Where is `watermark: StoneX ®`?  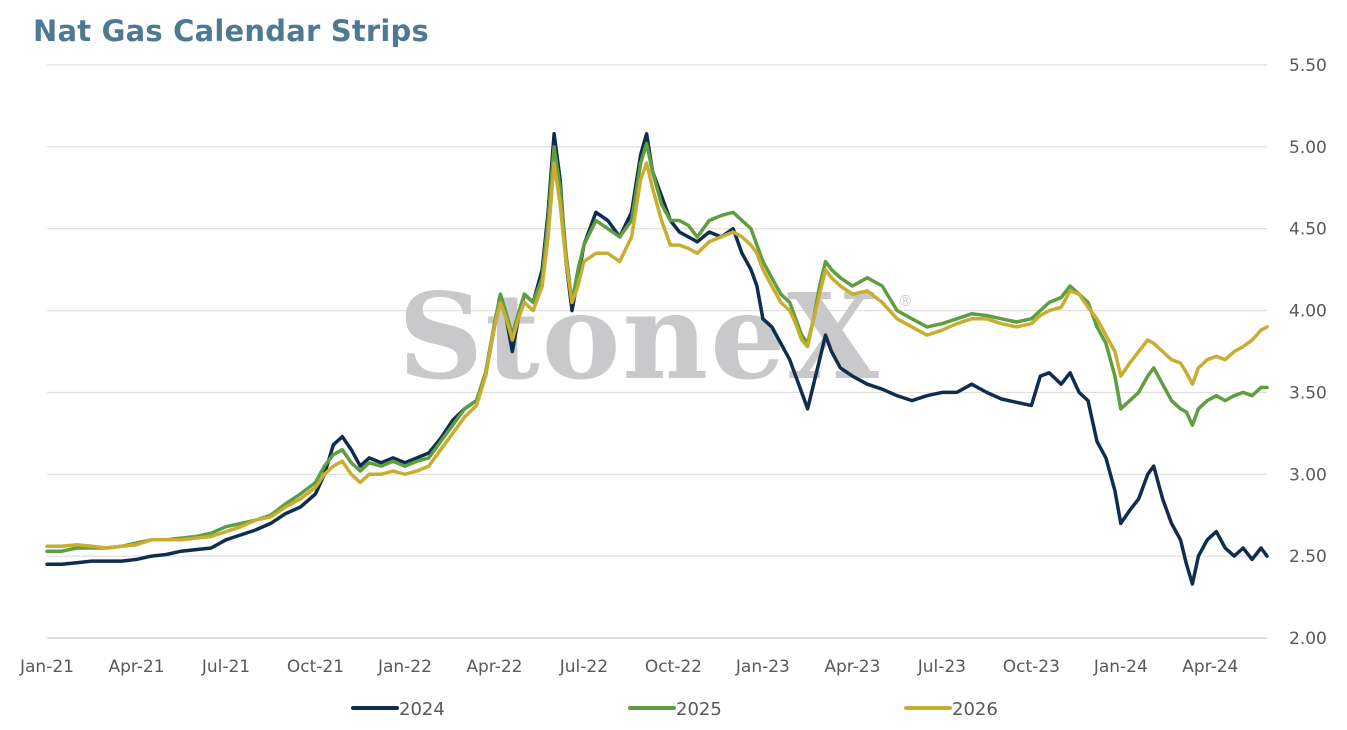
watermark: StoneX ® is located at coordinates (655, 336).